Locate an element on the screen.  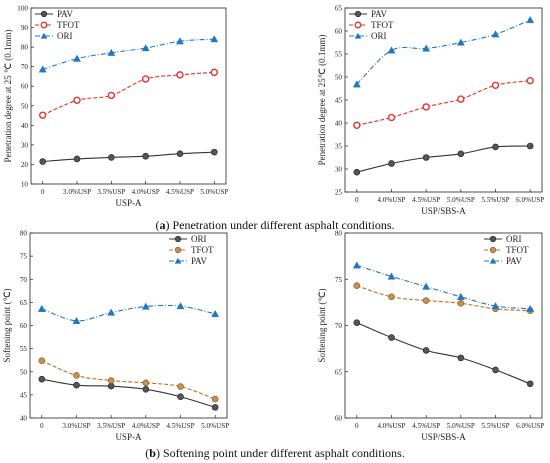
plot-frame is located at coordinates (128, 96).